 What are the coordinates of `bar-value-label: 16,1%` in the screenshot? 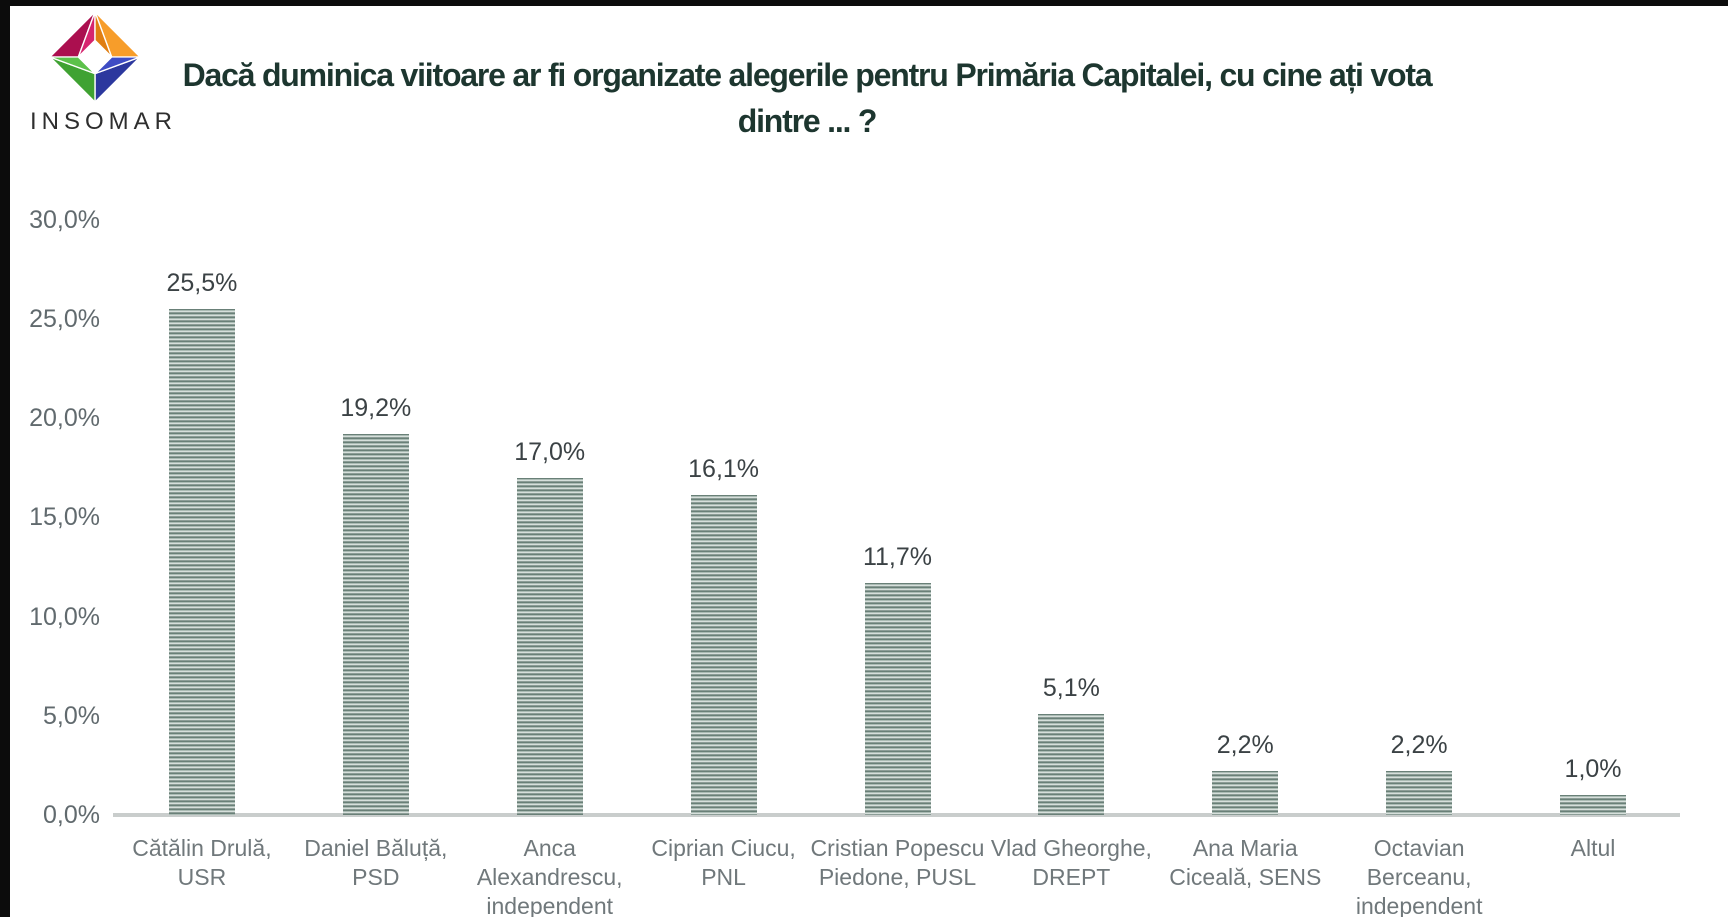 It's located at (724, 469).